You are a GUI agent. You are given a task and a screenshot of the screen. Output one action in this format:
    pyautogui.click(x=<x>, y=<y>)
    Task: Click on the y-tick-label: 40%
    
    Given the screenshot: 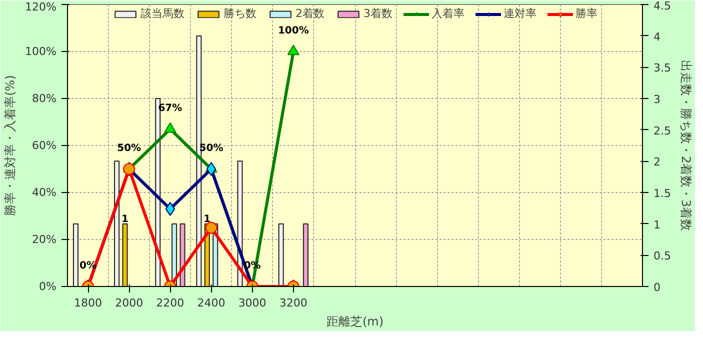 What is the action you would take?
    pyautogui.click(x=44, y=192)
    